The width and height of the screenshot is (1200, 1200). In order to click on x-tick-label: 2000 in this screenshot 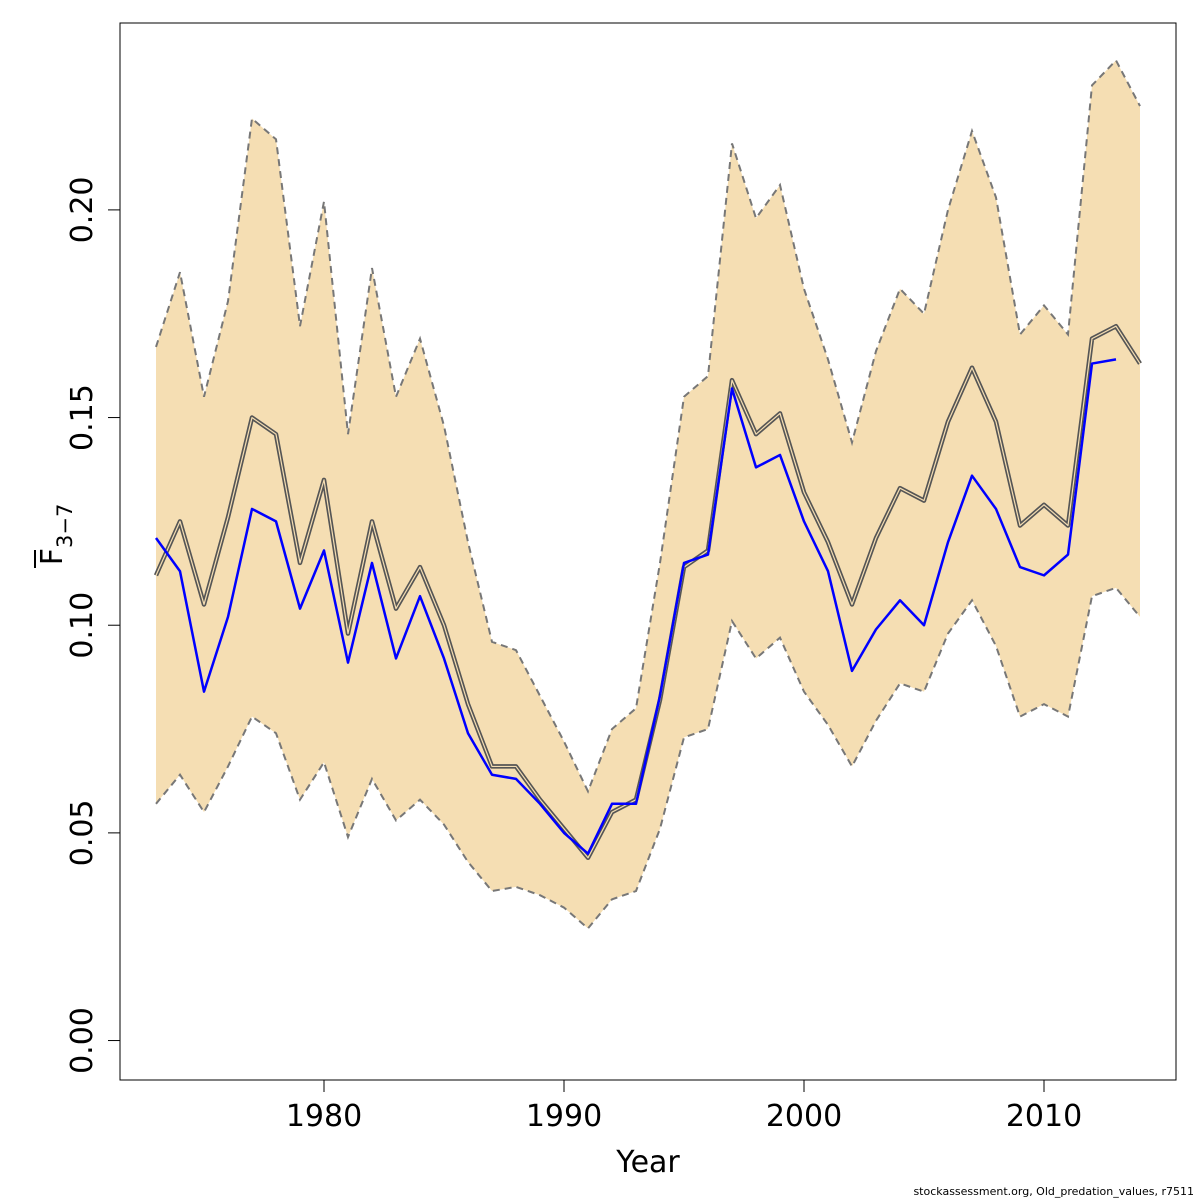, I will do `click(804, 1116)`.